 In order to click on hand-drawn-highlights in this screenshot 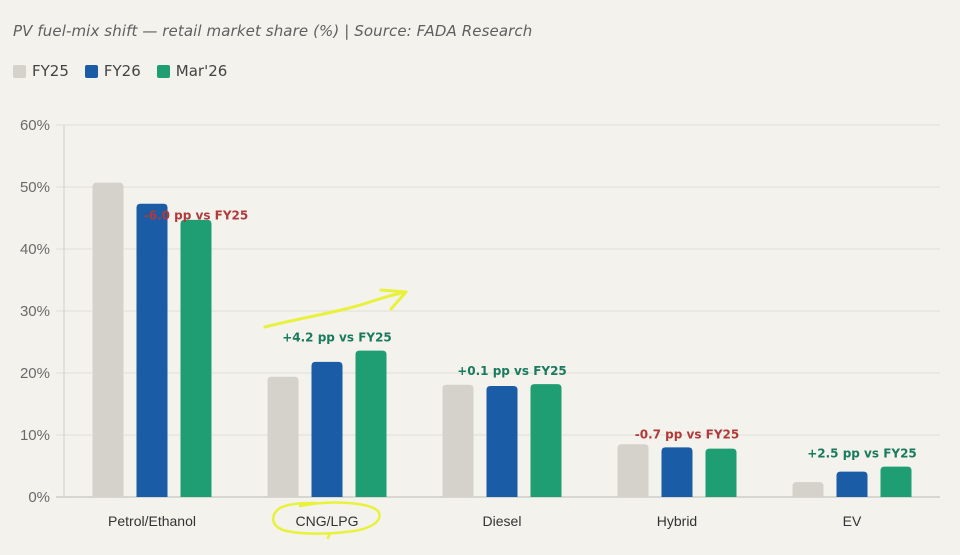, I will do `click(335, 414)`.